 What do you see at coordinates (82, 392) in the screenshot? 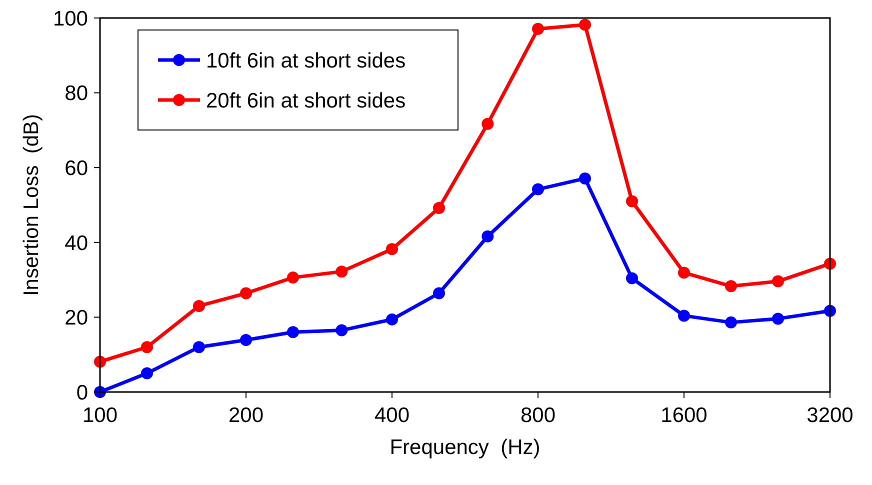
I see `y-tick-label: 0` at bounding box center [82, 392].